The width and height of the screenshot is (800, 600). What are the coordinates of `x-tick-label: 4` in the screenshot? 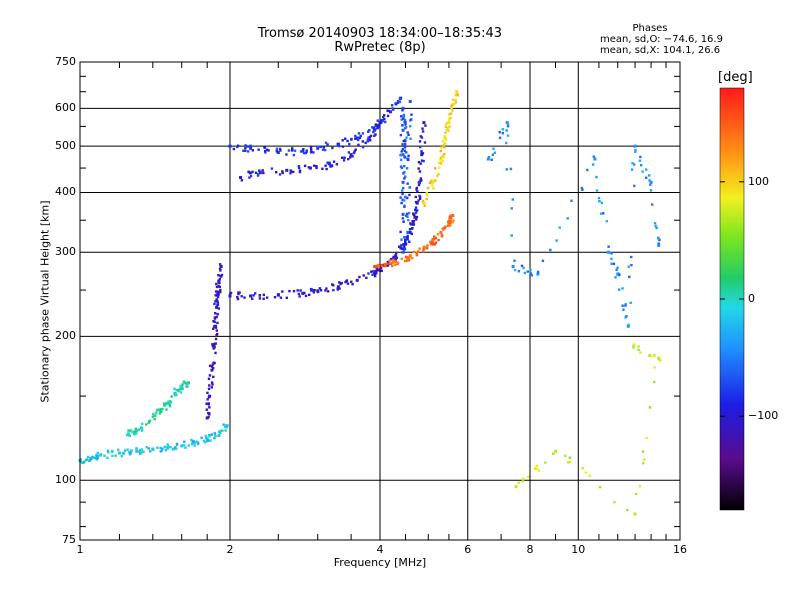 It's located at (380, 549).